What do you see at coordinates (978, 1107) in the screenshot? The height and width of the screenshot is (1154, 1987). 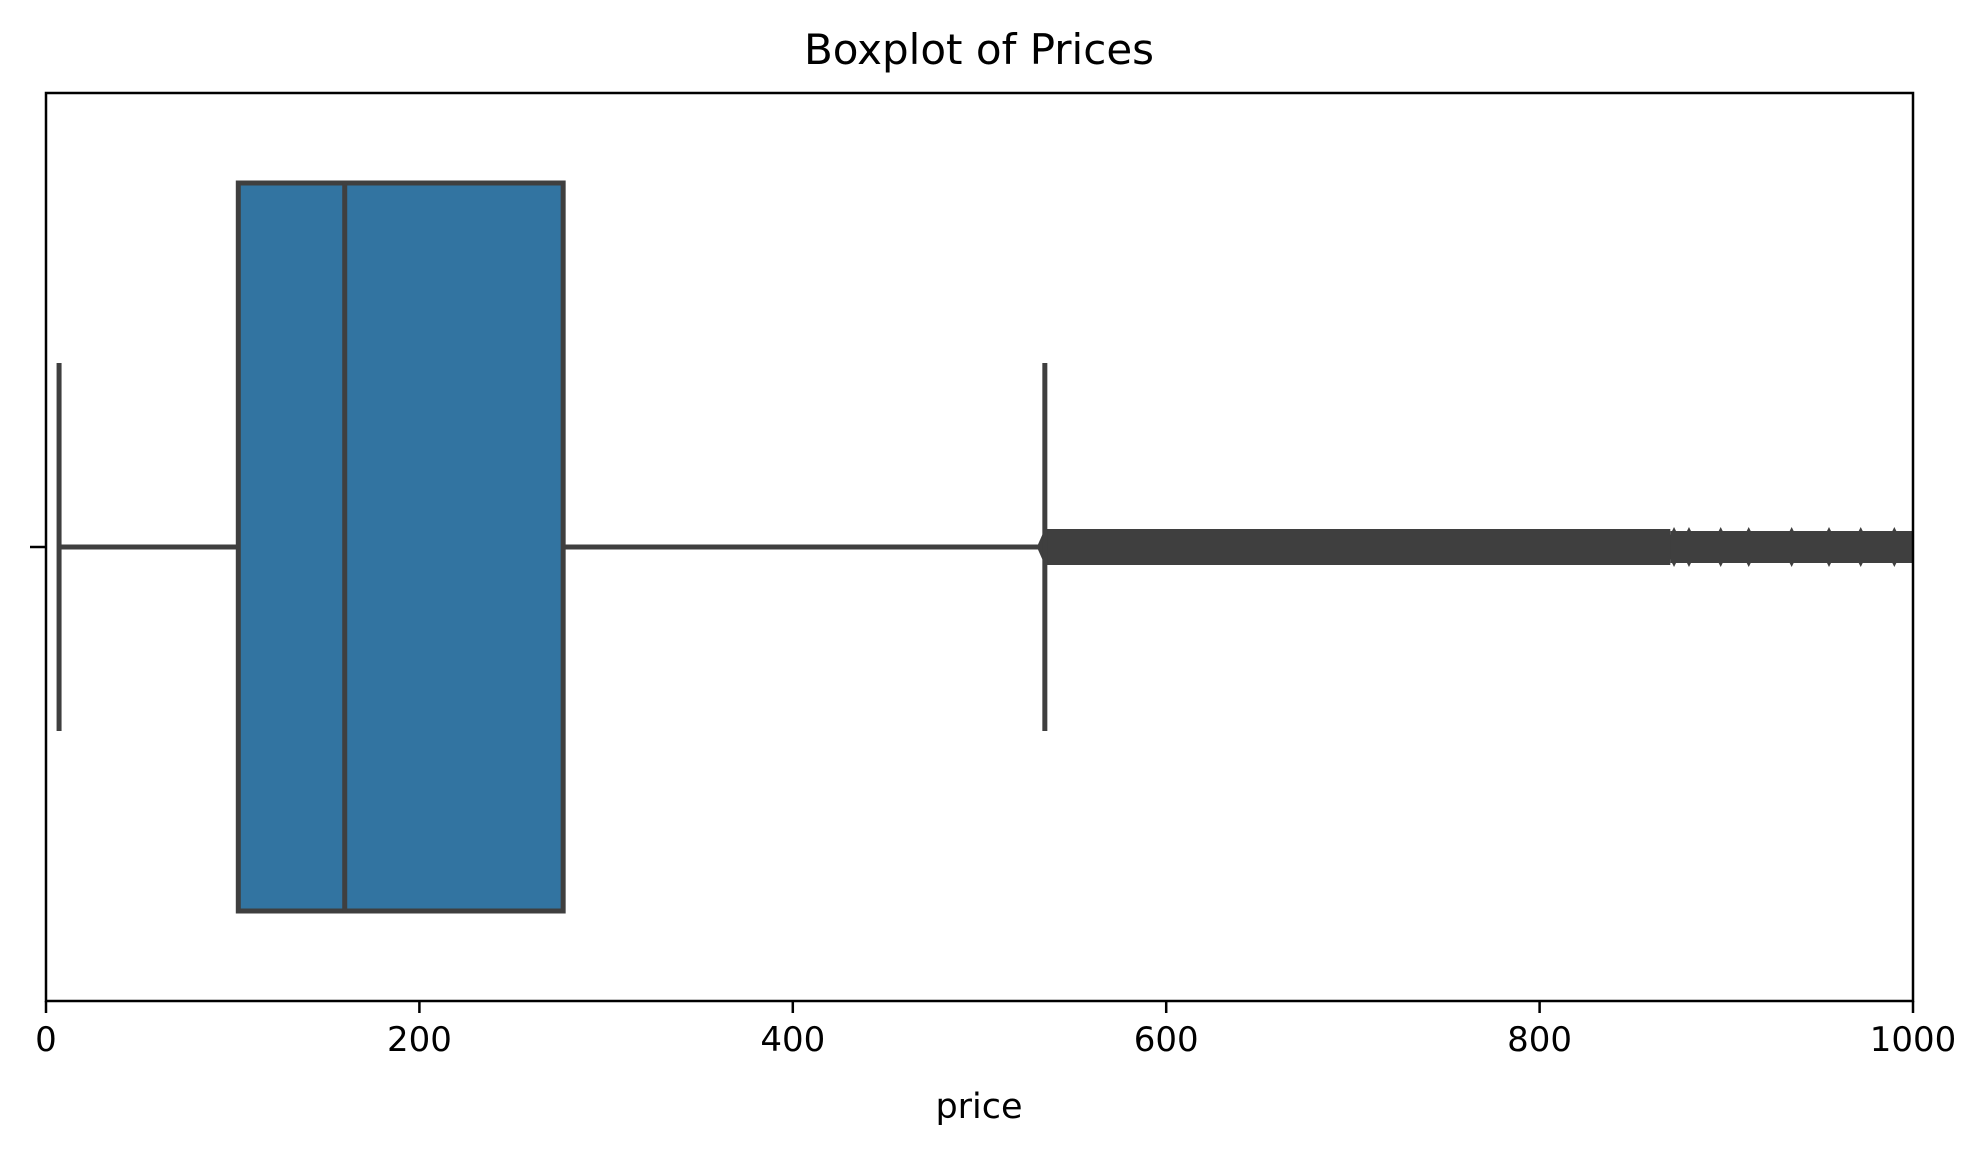 I see `x-axis-label: price` at bounding box center [978, 1107].